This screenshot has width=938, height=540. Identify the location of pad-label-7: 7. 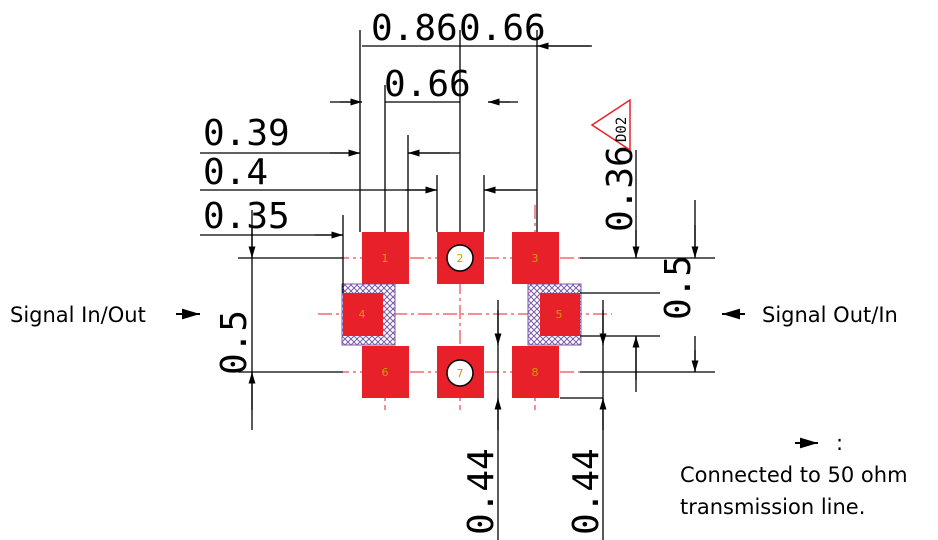
(460, 373).